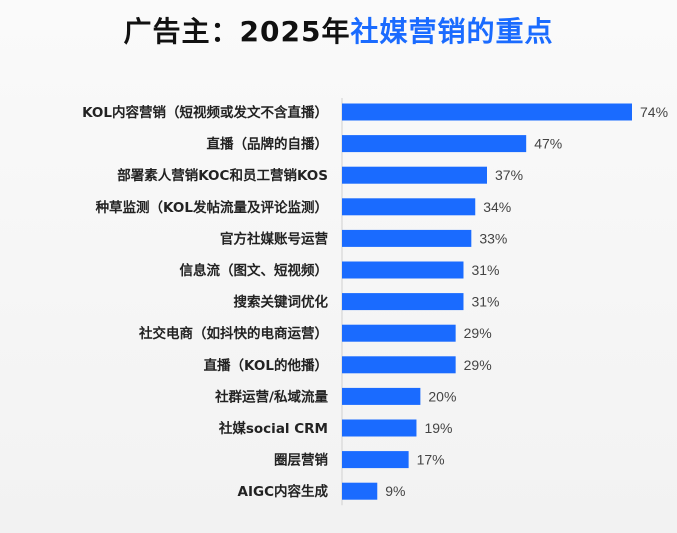 This screenshot has height=533, width=677. What do you see at coordinates (442, 396) in the screenshot?
I see `value-label: 20%` at bounding box center [442, 396].